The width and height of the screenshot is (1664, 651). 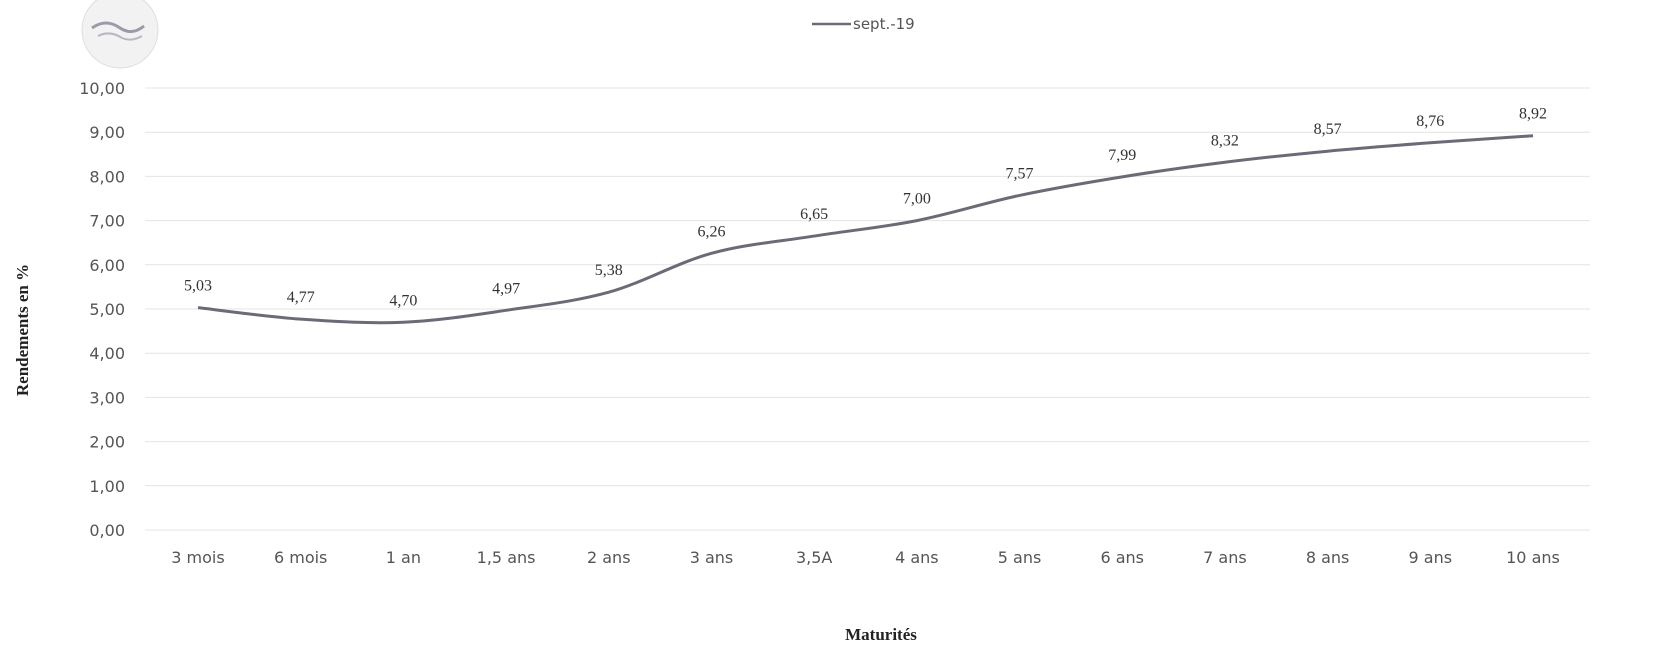 What do you see at coordinates (1225, 140) in the screenshot?
I see `data-label: 8,32` at bounding box center [1225, 140].